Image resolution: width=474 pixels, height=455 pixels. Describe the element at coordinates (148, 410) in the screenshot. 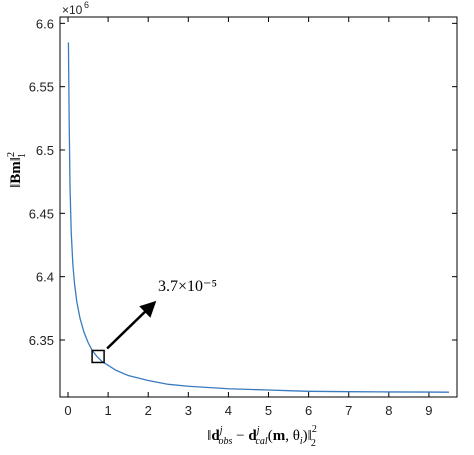

I see `x-tick-label: 2` at that location.